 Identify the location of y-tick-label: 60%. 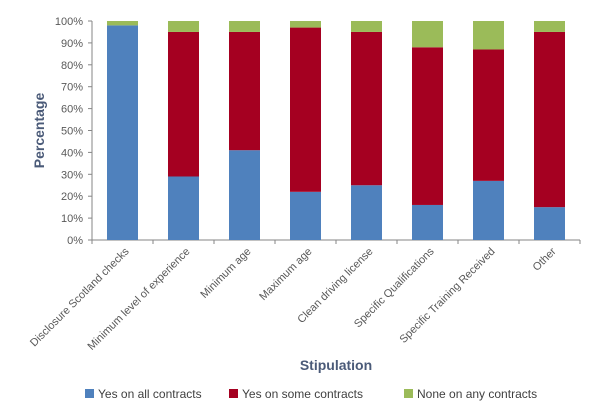
(72, 110).